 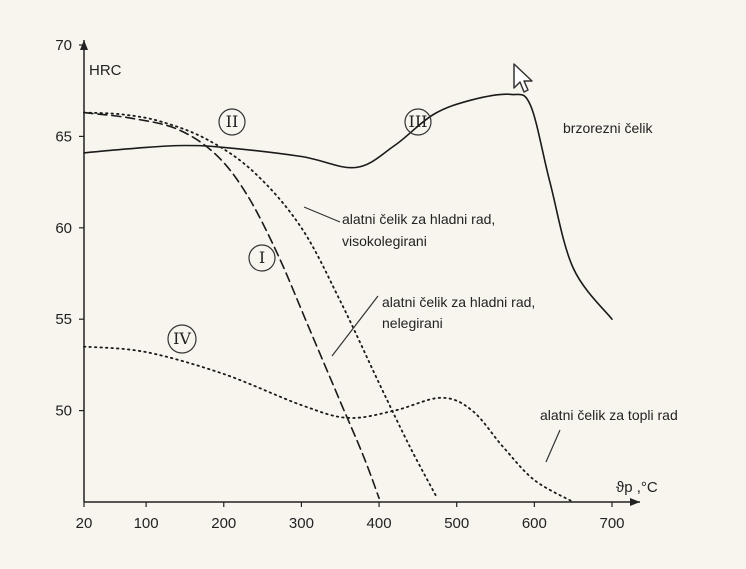 I want to click on legend-label-nelegirani-line1: alatni čelik za hladni rad,, so click(x=458, y=302).